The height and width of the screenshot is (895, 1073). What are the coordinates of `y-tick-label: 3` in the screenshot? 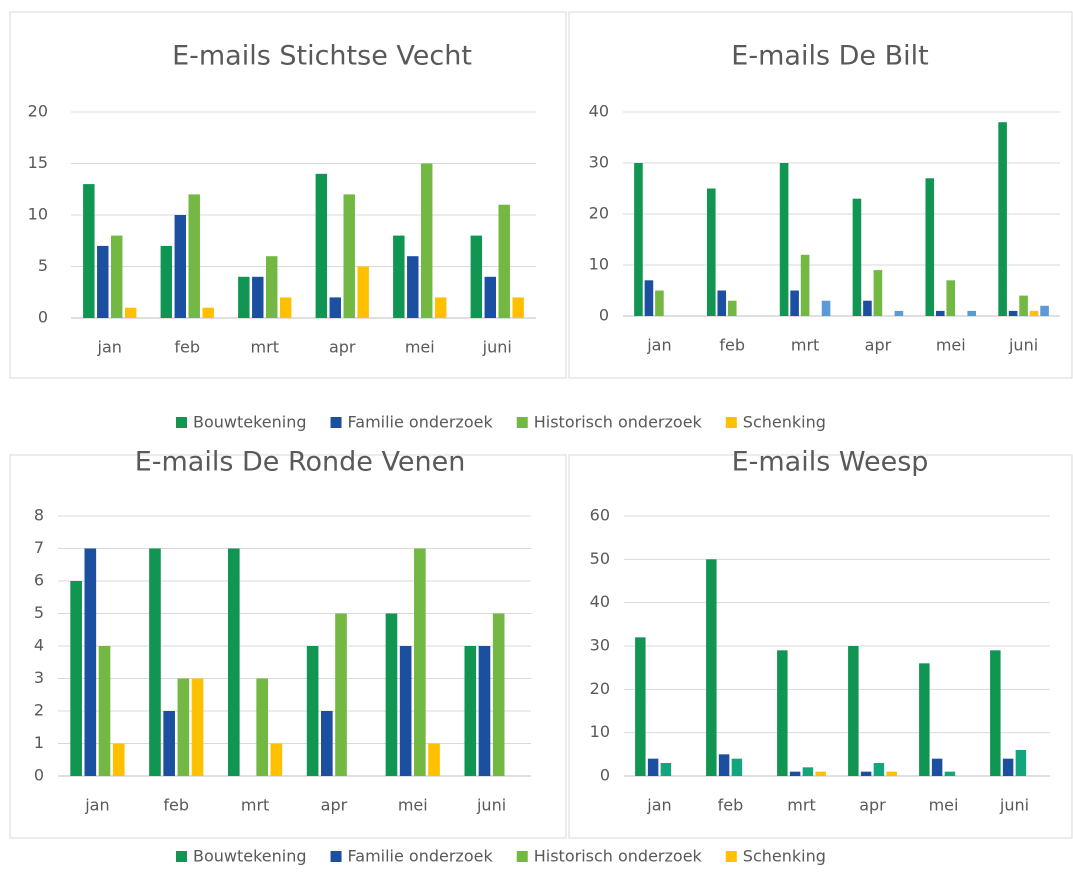 It's located at (39, 677).